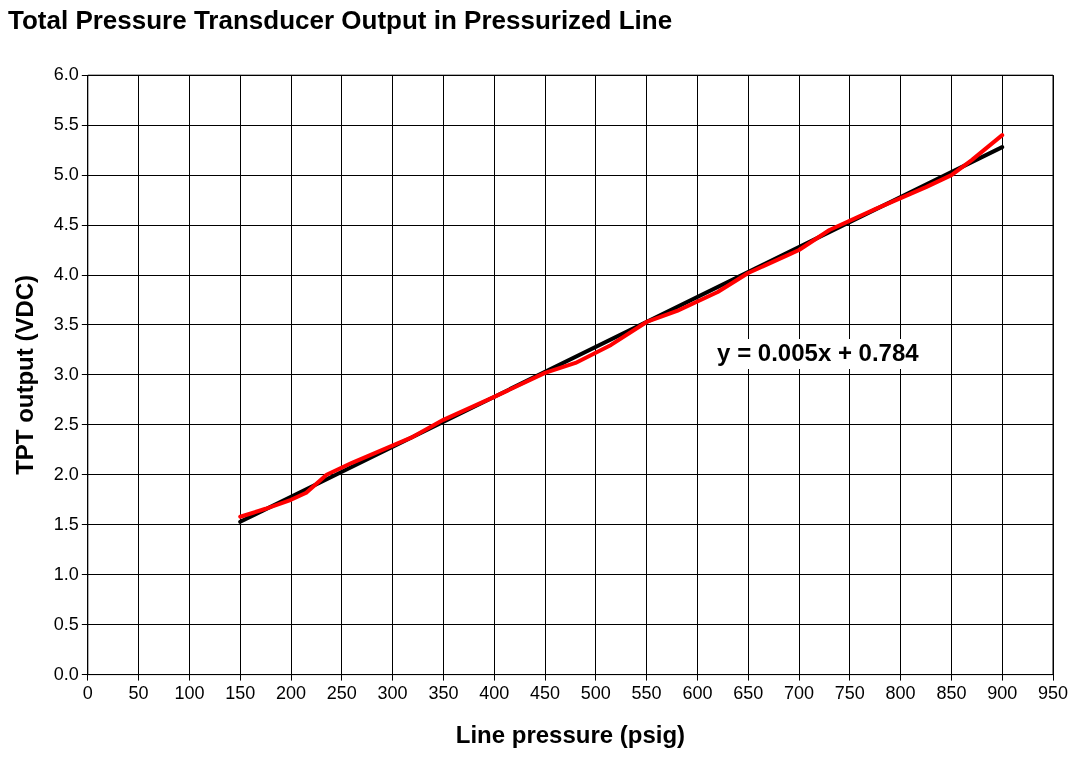 This screenshot has height=759, width=1073. Describe the element at coordinates (66, 224) in the screenshot. I see `y-tick-label: 4.5` at that location.